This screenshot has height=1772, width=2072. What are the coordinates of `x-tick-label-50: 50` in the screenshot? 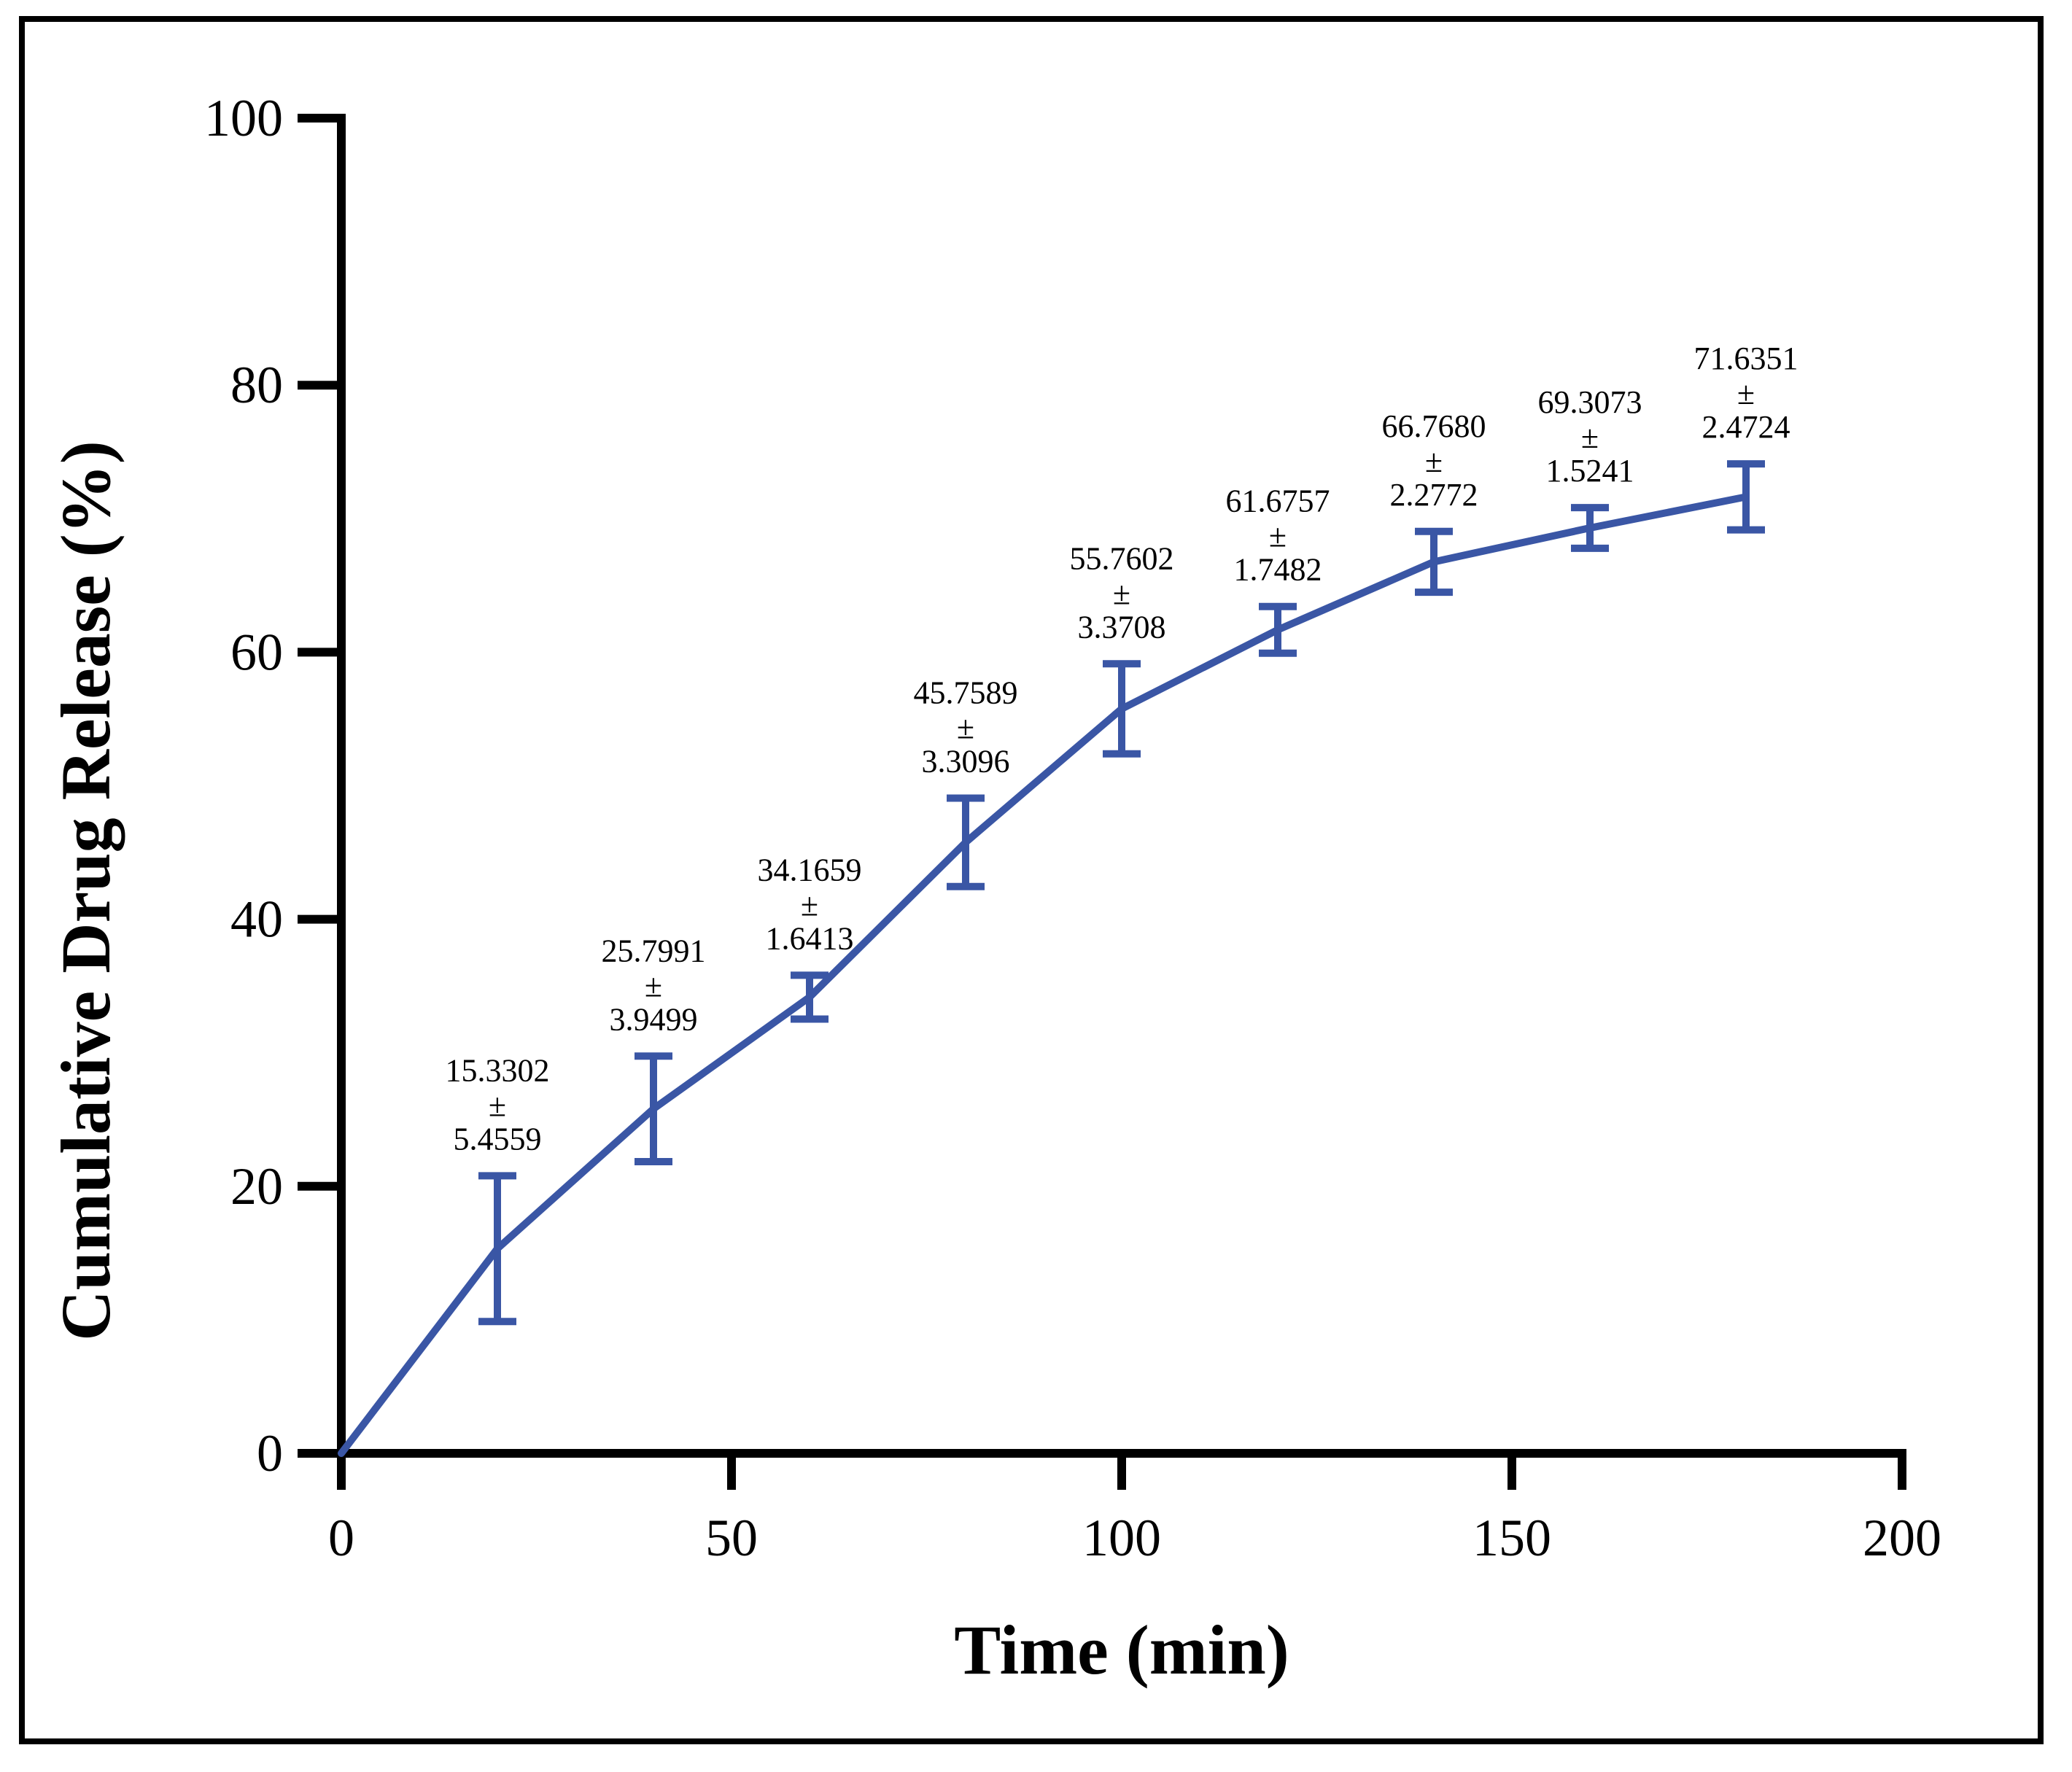 It's located at (731, 1538).